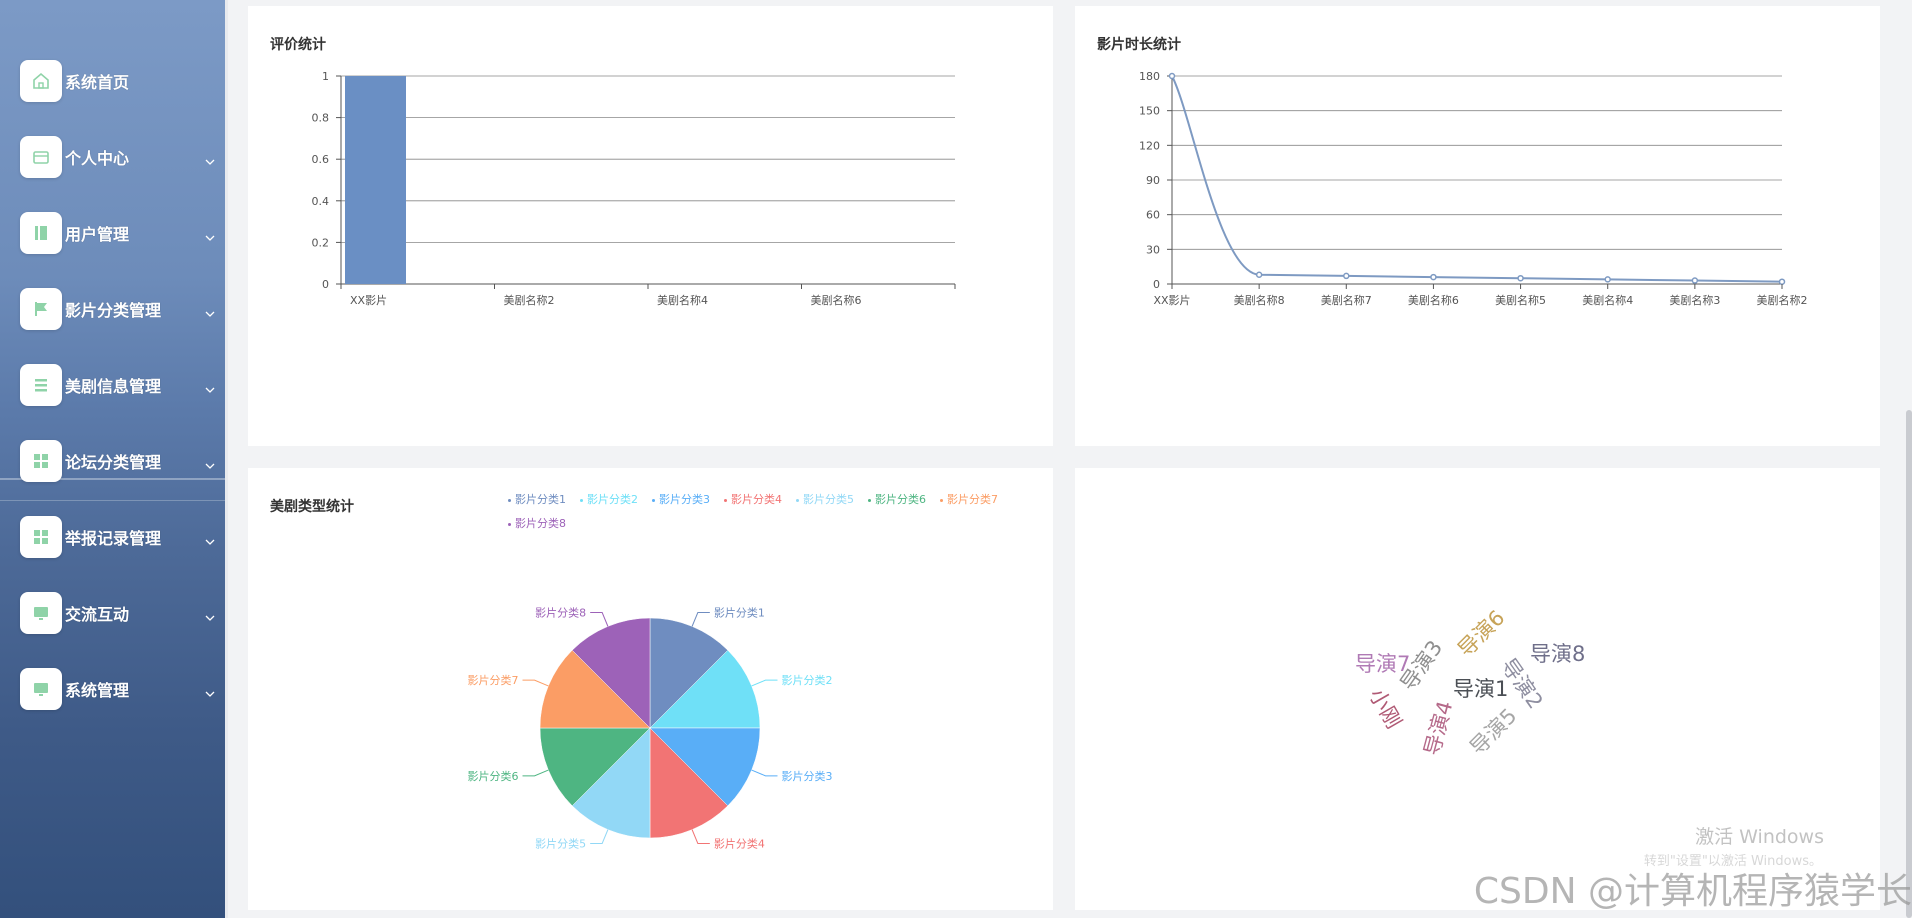  I want to click on flag-icon, so click(41, 309).